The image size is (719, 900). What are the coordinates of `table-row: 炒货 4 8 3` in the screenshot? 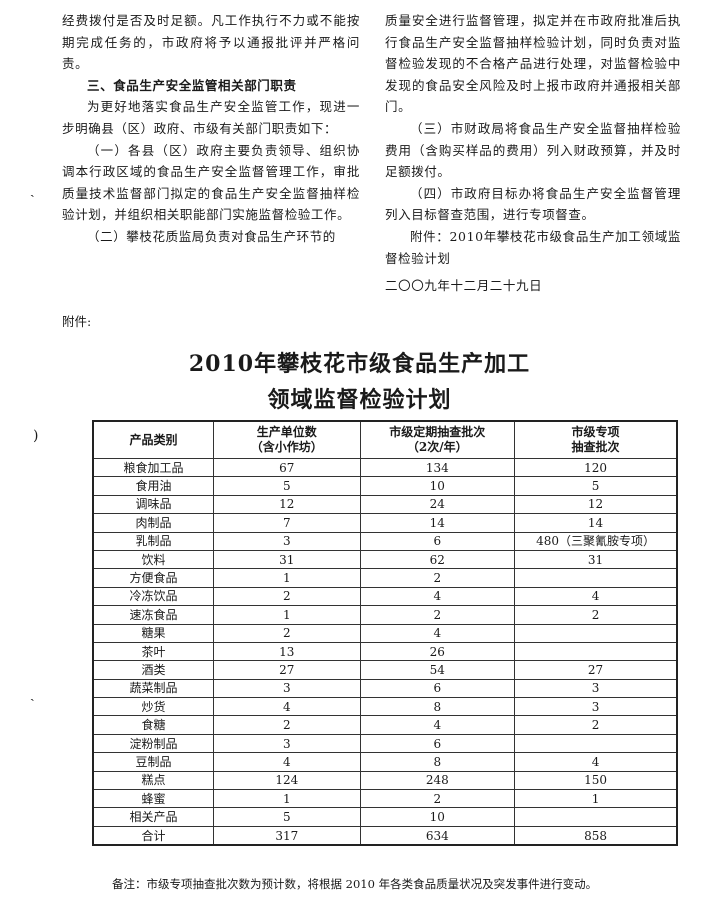 It's located at (385, 707).